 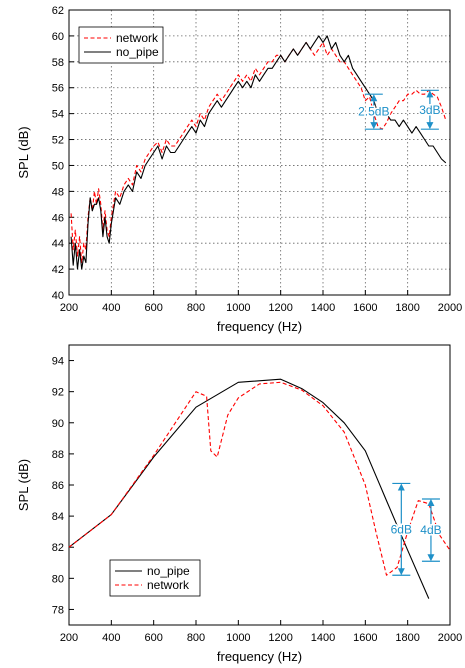 I want to click on y-tick-label: 78, so click(x=58, y=610).